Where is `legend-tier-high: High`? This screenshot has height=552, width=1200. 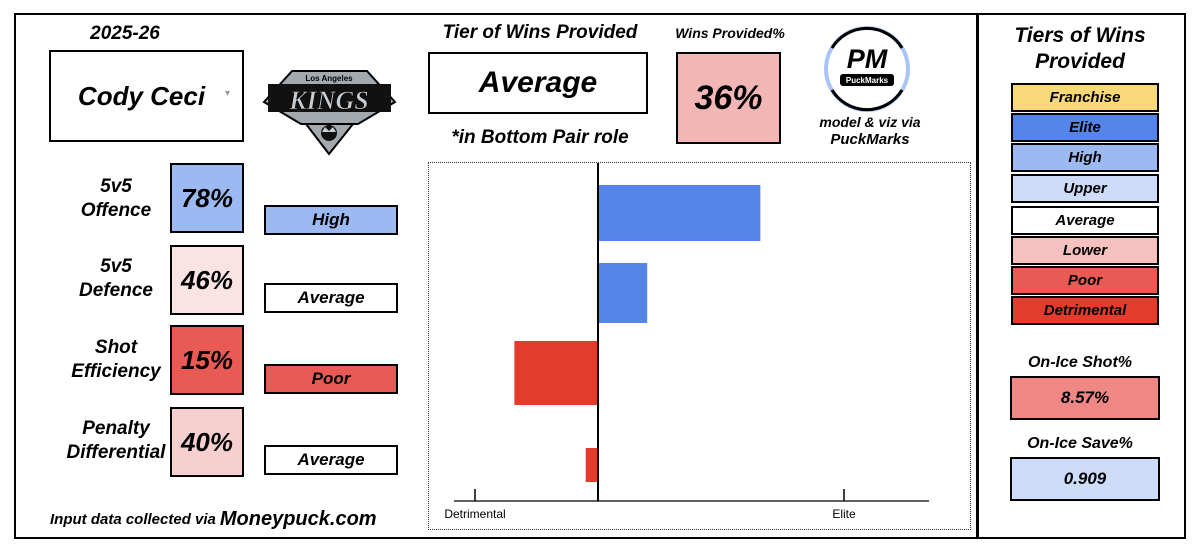
legend-tier-high: High is located at coordinates (1085, 157).